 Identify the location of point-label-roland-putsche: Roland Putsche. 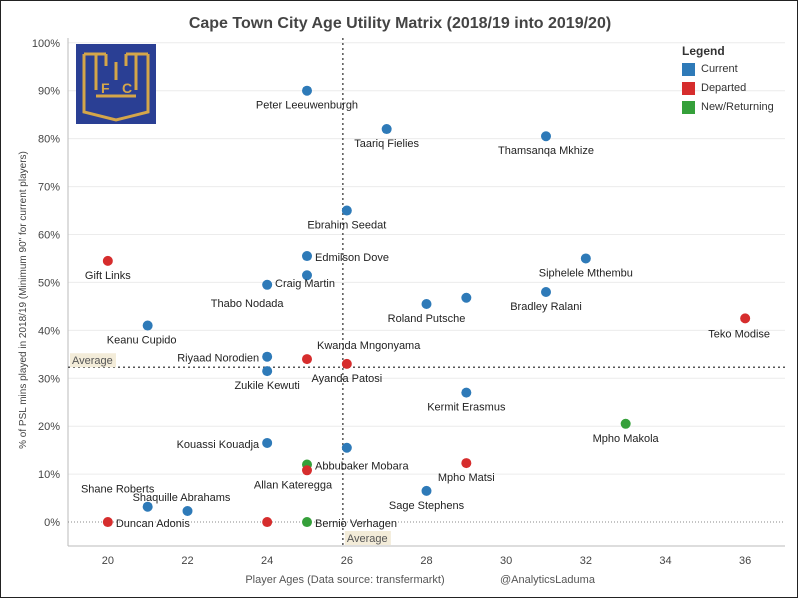
(427, 319).